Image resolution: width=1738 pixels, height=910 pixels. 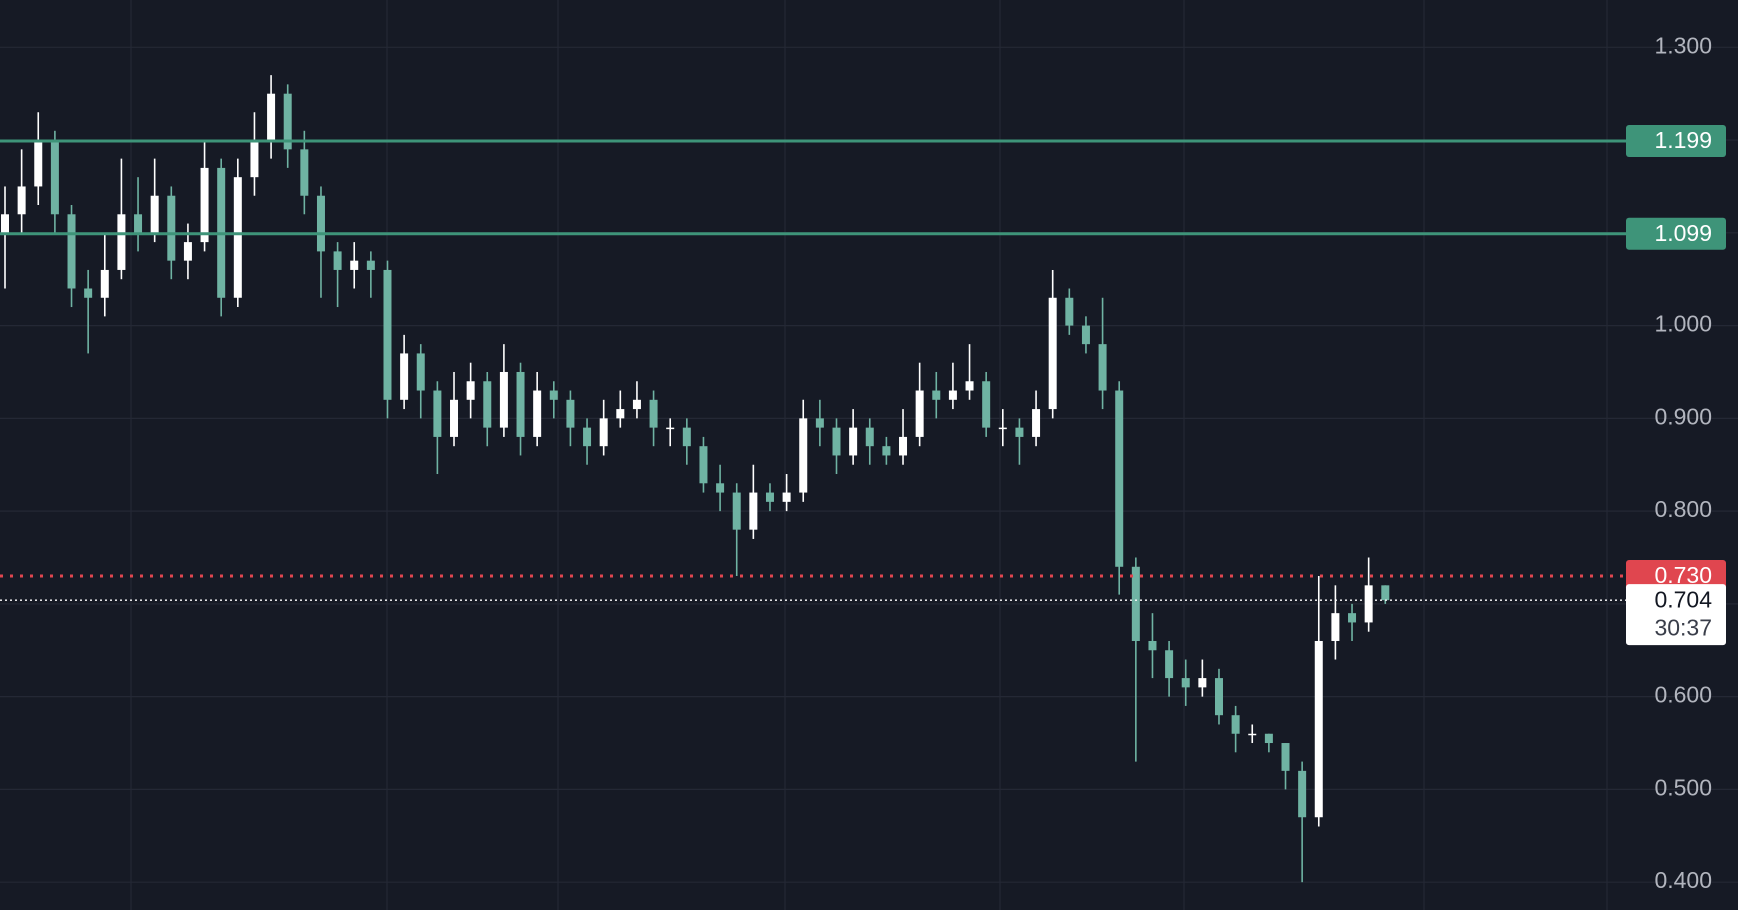 I want to click on last-price-label: 0.704, so click(x=1683, y=599).